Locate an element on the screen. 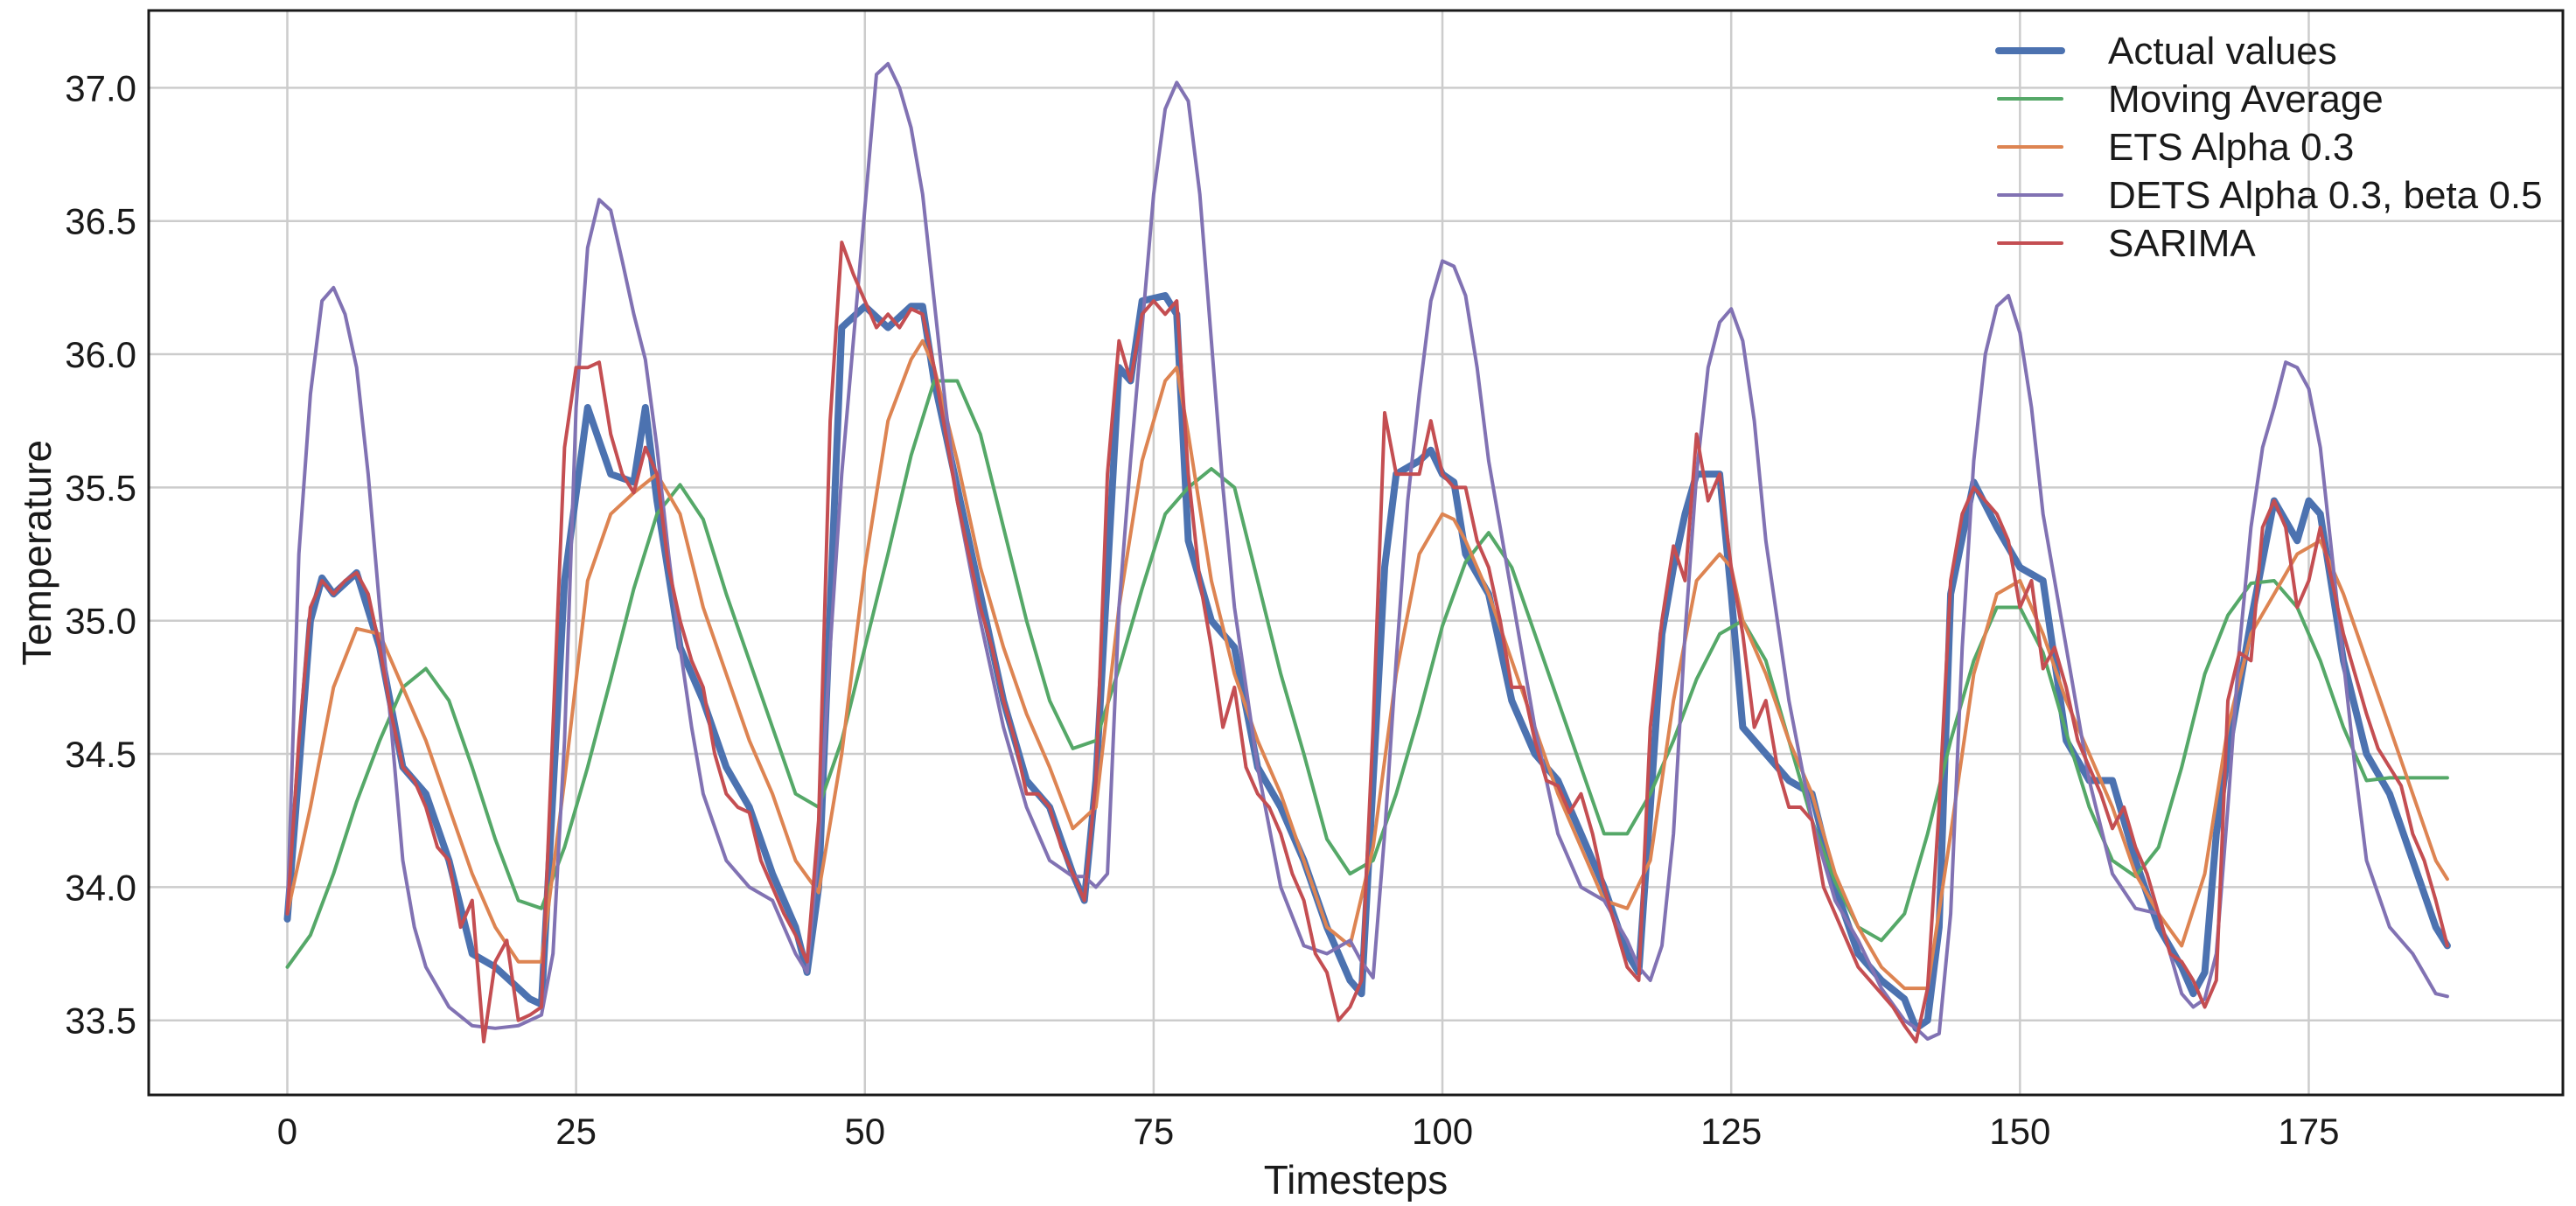 This screenshot has height=1206, width=2576. legend-label: SARIMA is located at coordinates (2182, 243).